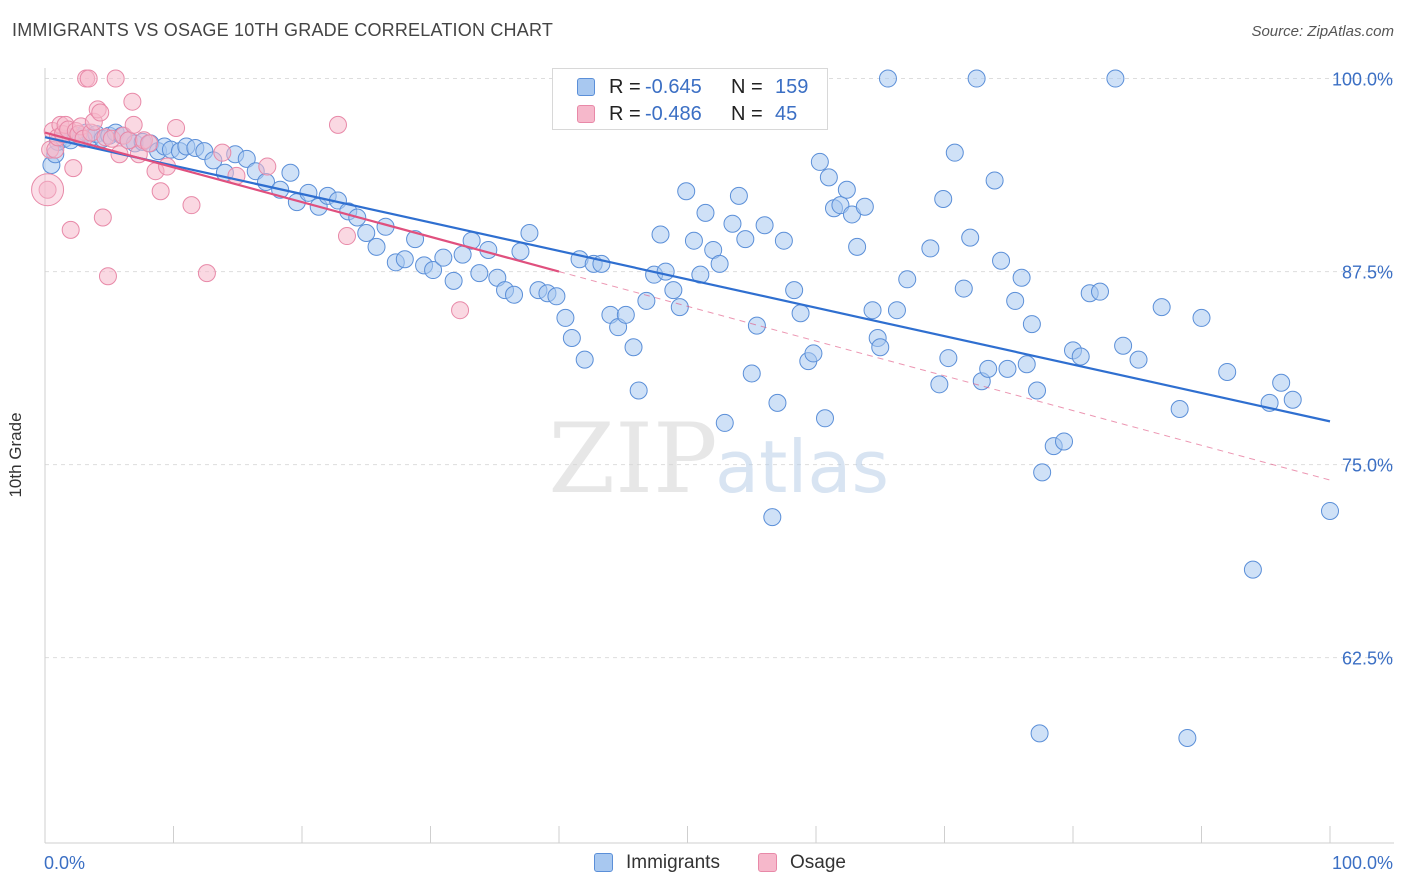  Describe the element at coordinates (673, 87) in the screenshot. I see `legend-r-value: -0.645` at that location.